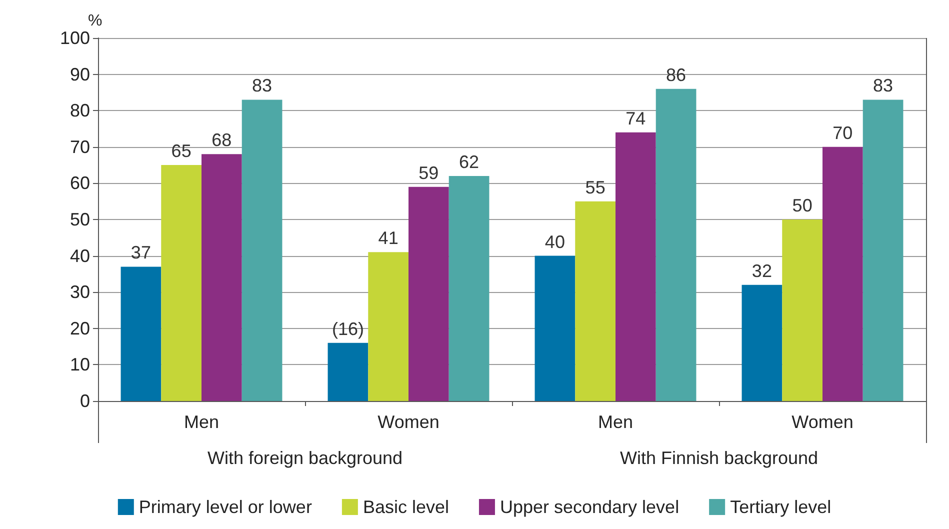 The height and width of the screenshot is (529, 949). I want to click on y-tick-label: 90, so click(80, 74).